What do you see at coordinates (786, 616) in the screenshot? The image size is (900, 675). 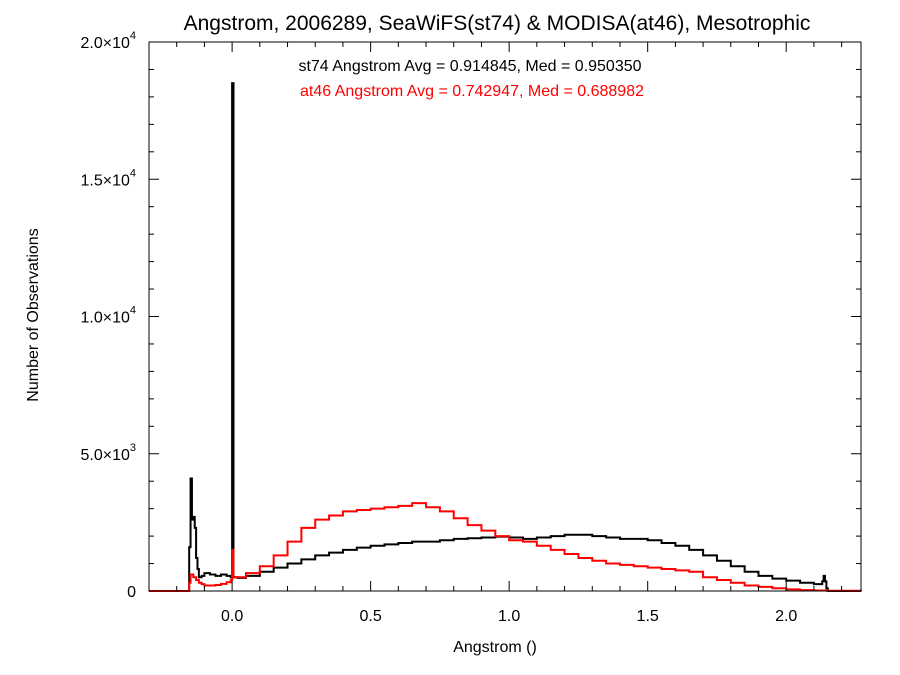 I see `x-tick-label: 2.0` at bounding box center [786, 616].